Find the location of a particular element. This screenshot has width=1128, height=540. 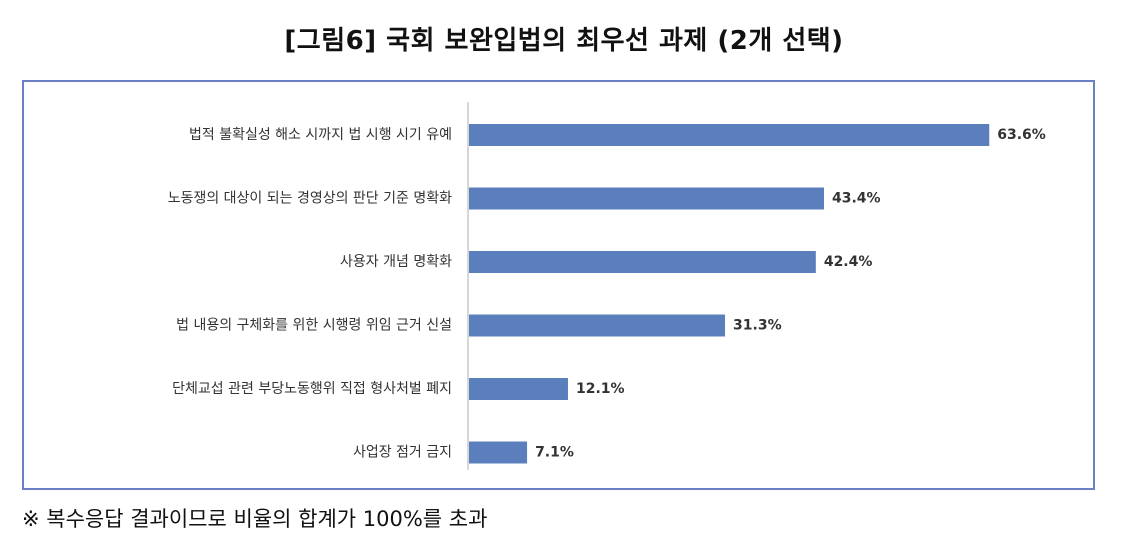

value-label: 43.4% is located at coordinates (856, 199).